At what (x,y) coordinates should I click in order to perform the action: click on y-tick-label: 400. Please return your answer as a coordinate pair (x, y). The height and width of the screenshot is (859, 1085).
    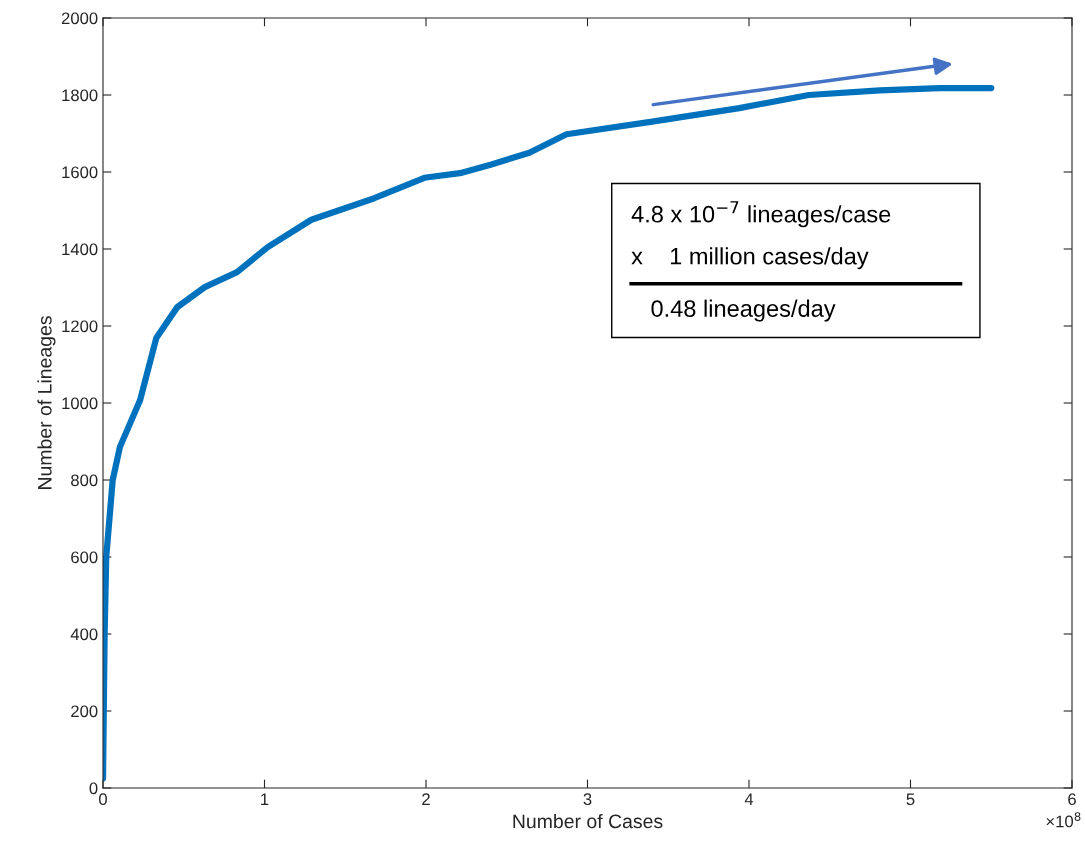
    Looking at the image, I should click on (84, 634).